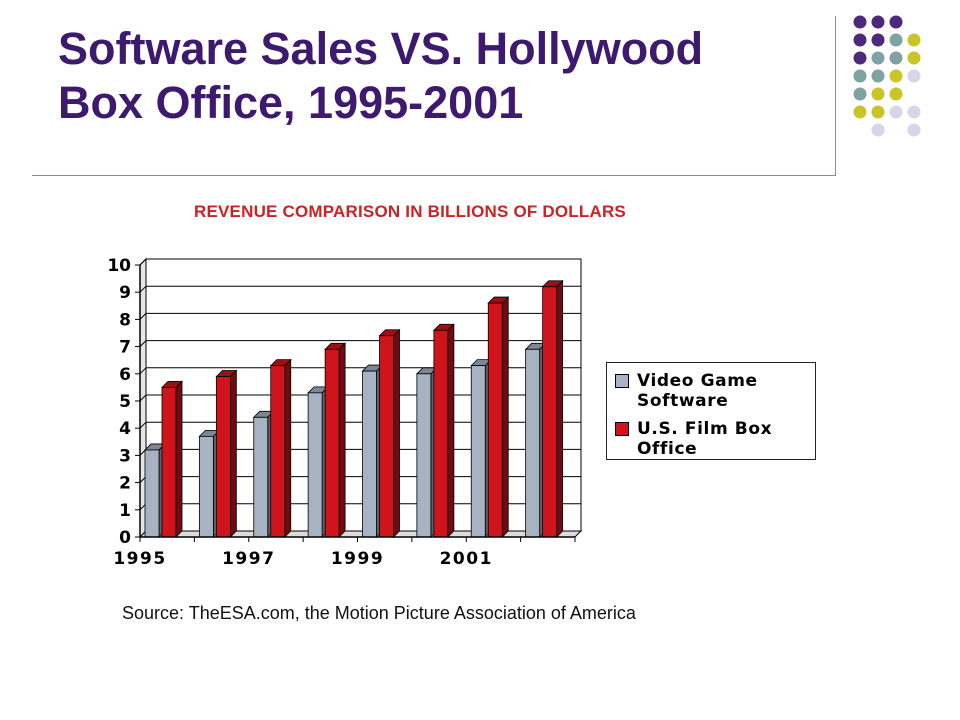 This screenshot has height=720, width=960. I want to click on y-tick-label: 0, so click(125, 538).